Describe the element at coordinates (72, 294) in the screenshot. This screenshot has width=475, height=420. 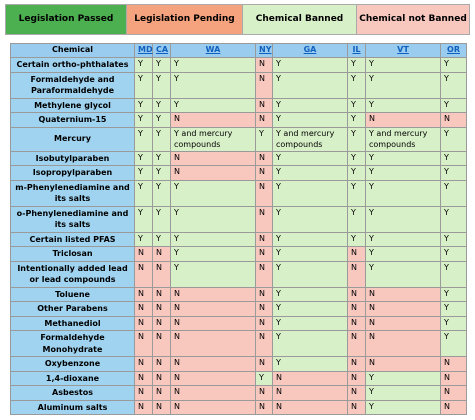
I see `chemical-name: Toluene` at that location.